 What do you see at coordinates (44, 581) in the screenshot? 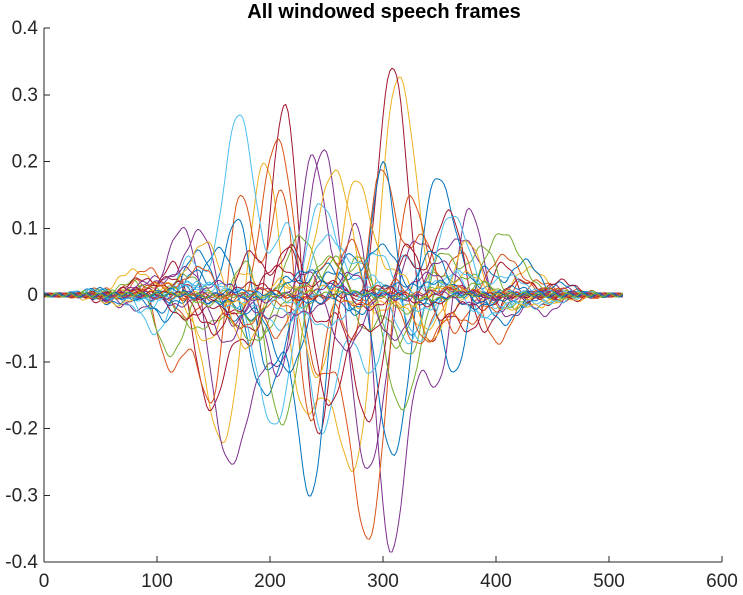
I see `x-tick-label: 0` at bounding box center [44, 581].